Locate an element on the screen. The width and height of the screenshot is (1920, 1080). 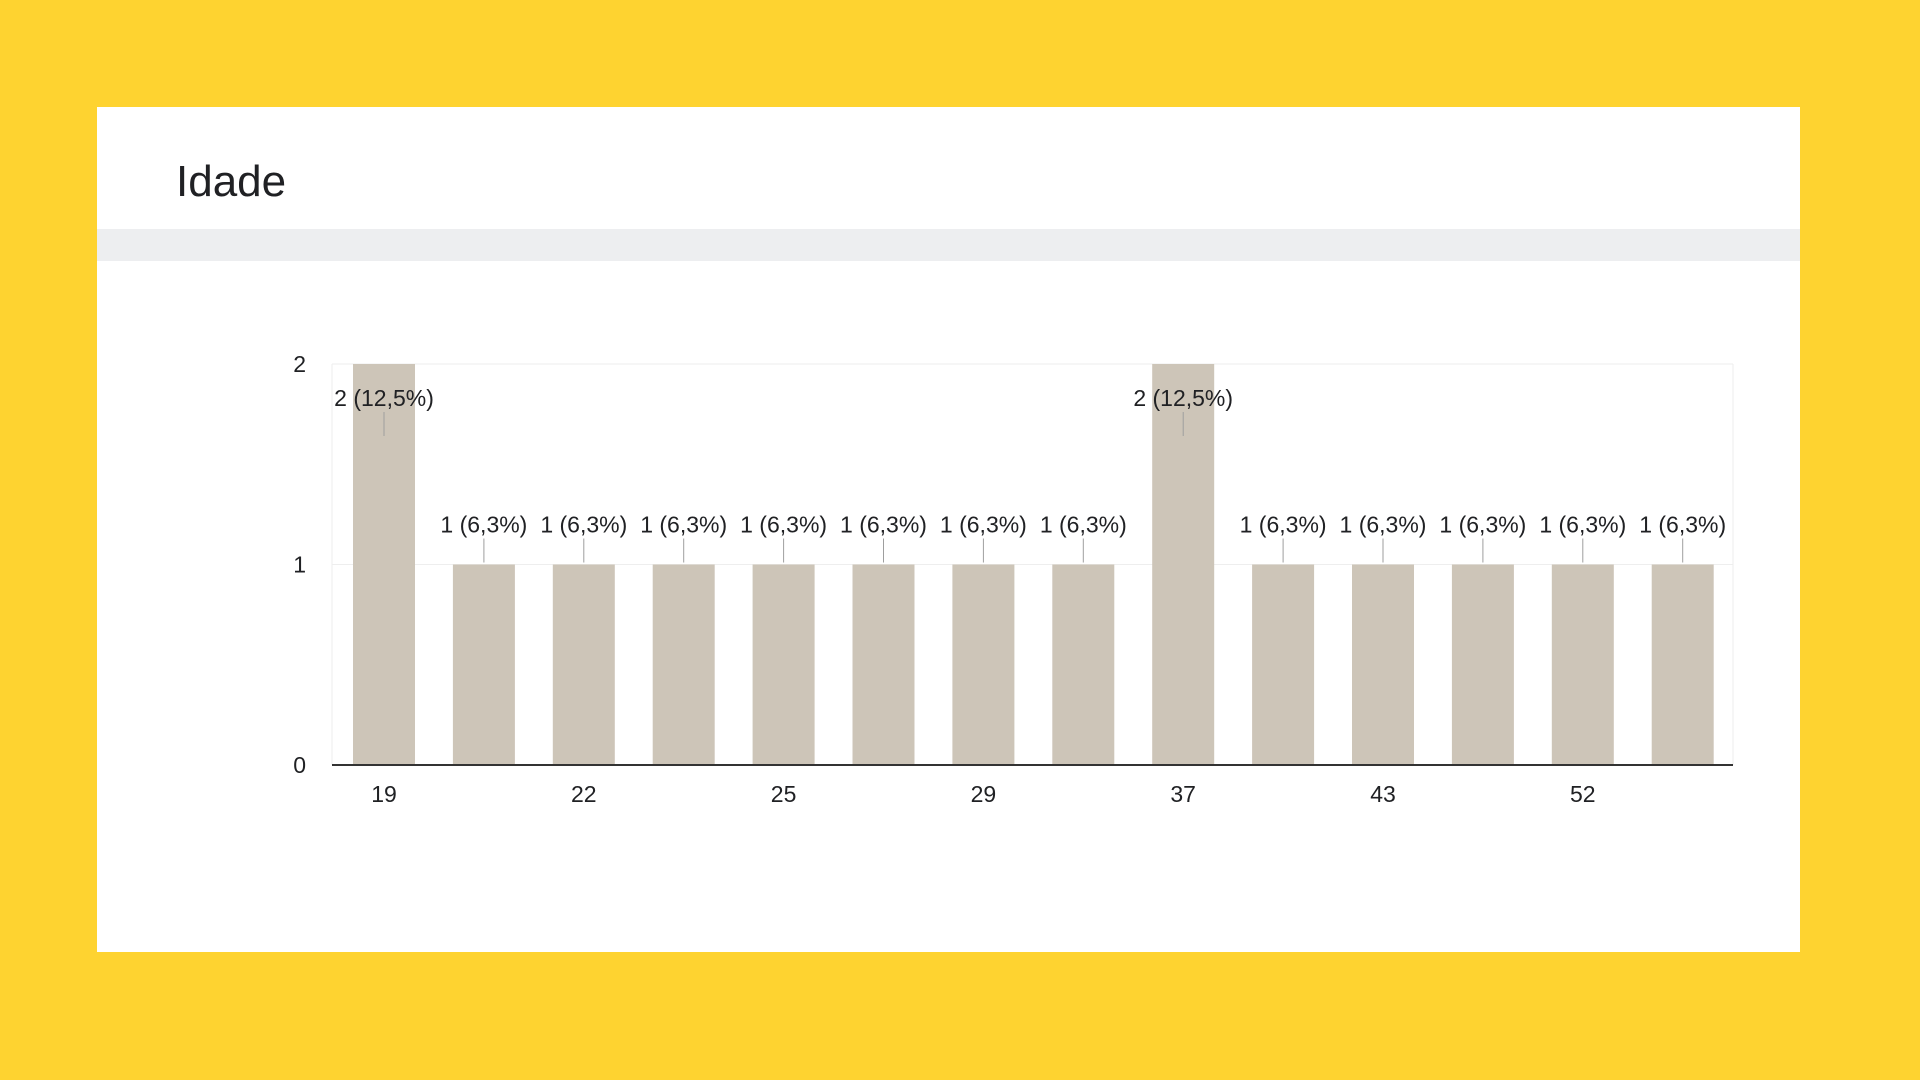
x-tick-label: 52 is located at coordinates (1583, 794).